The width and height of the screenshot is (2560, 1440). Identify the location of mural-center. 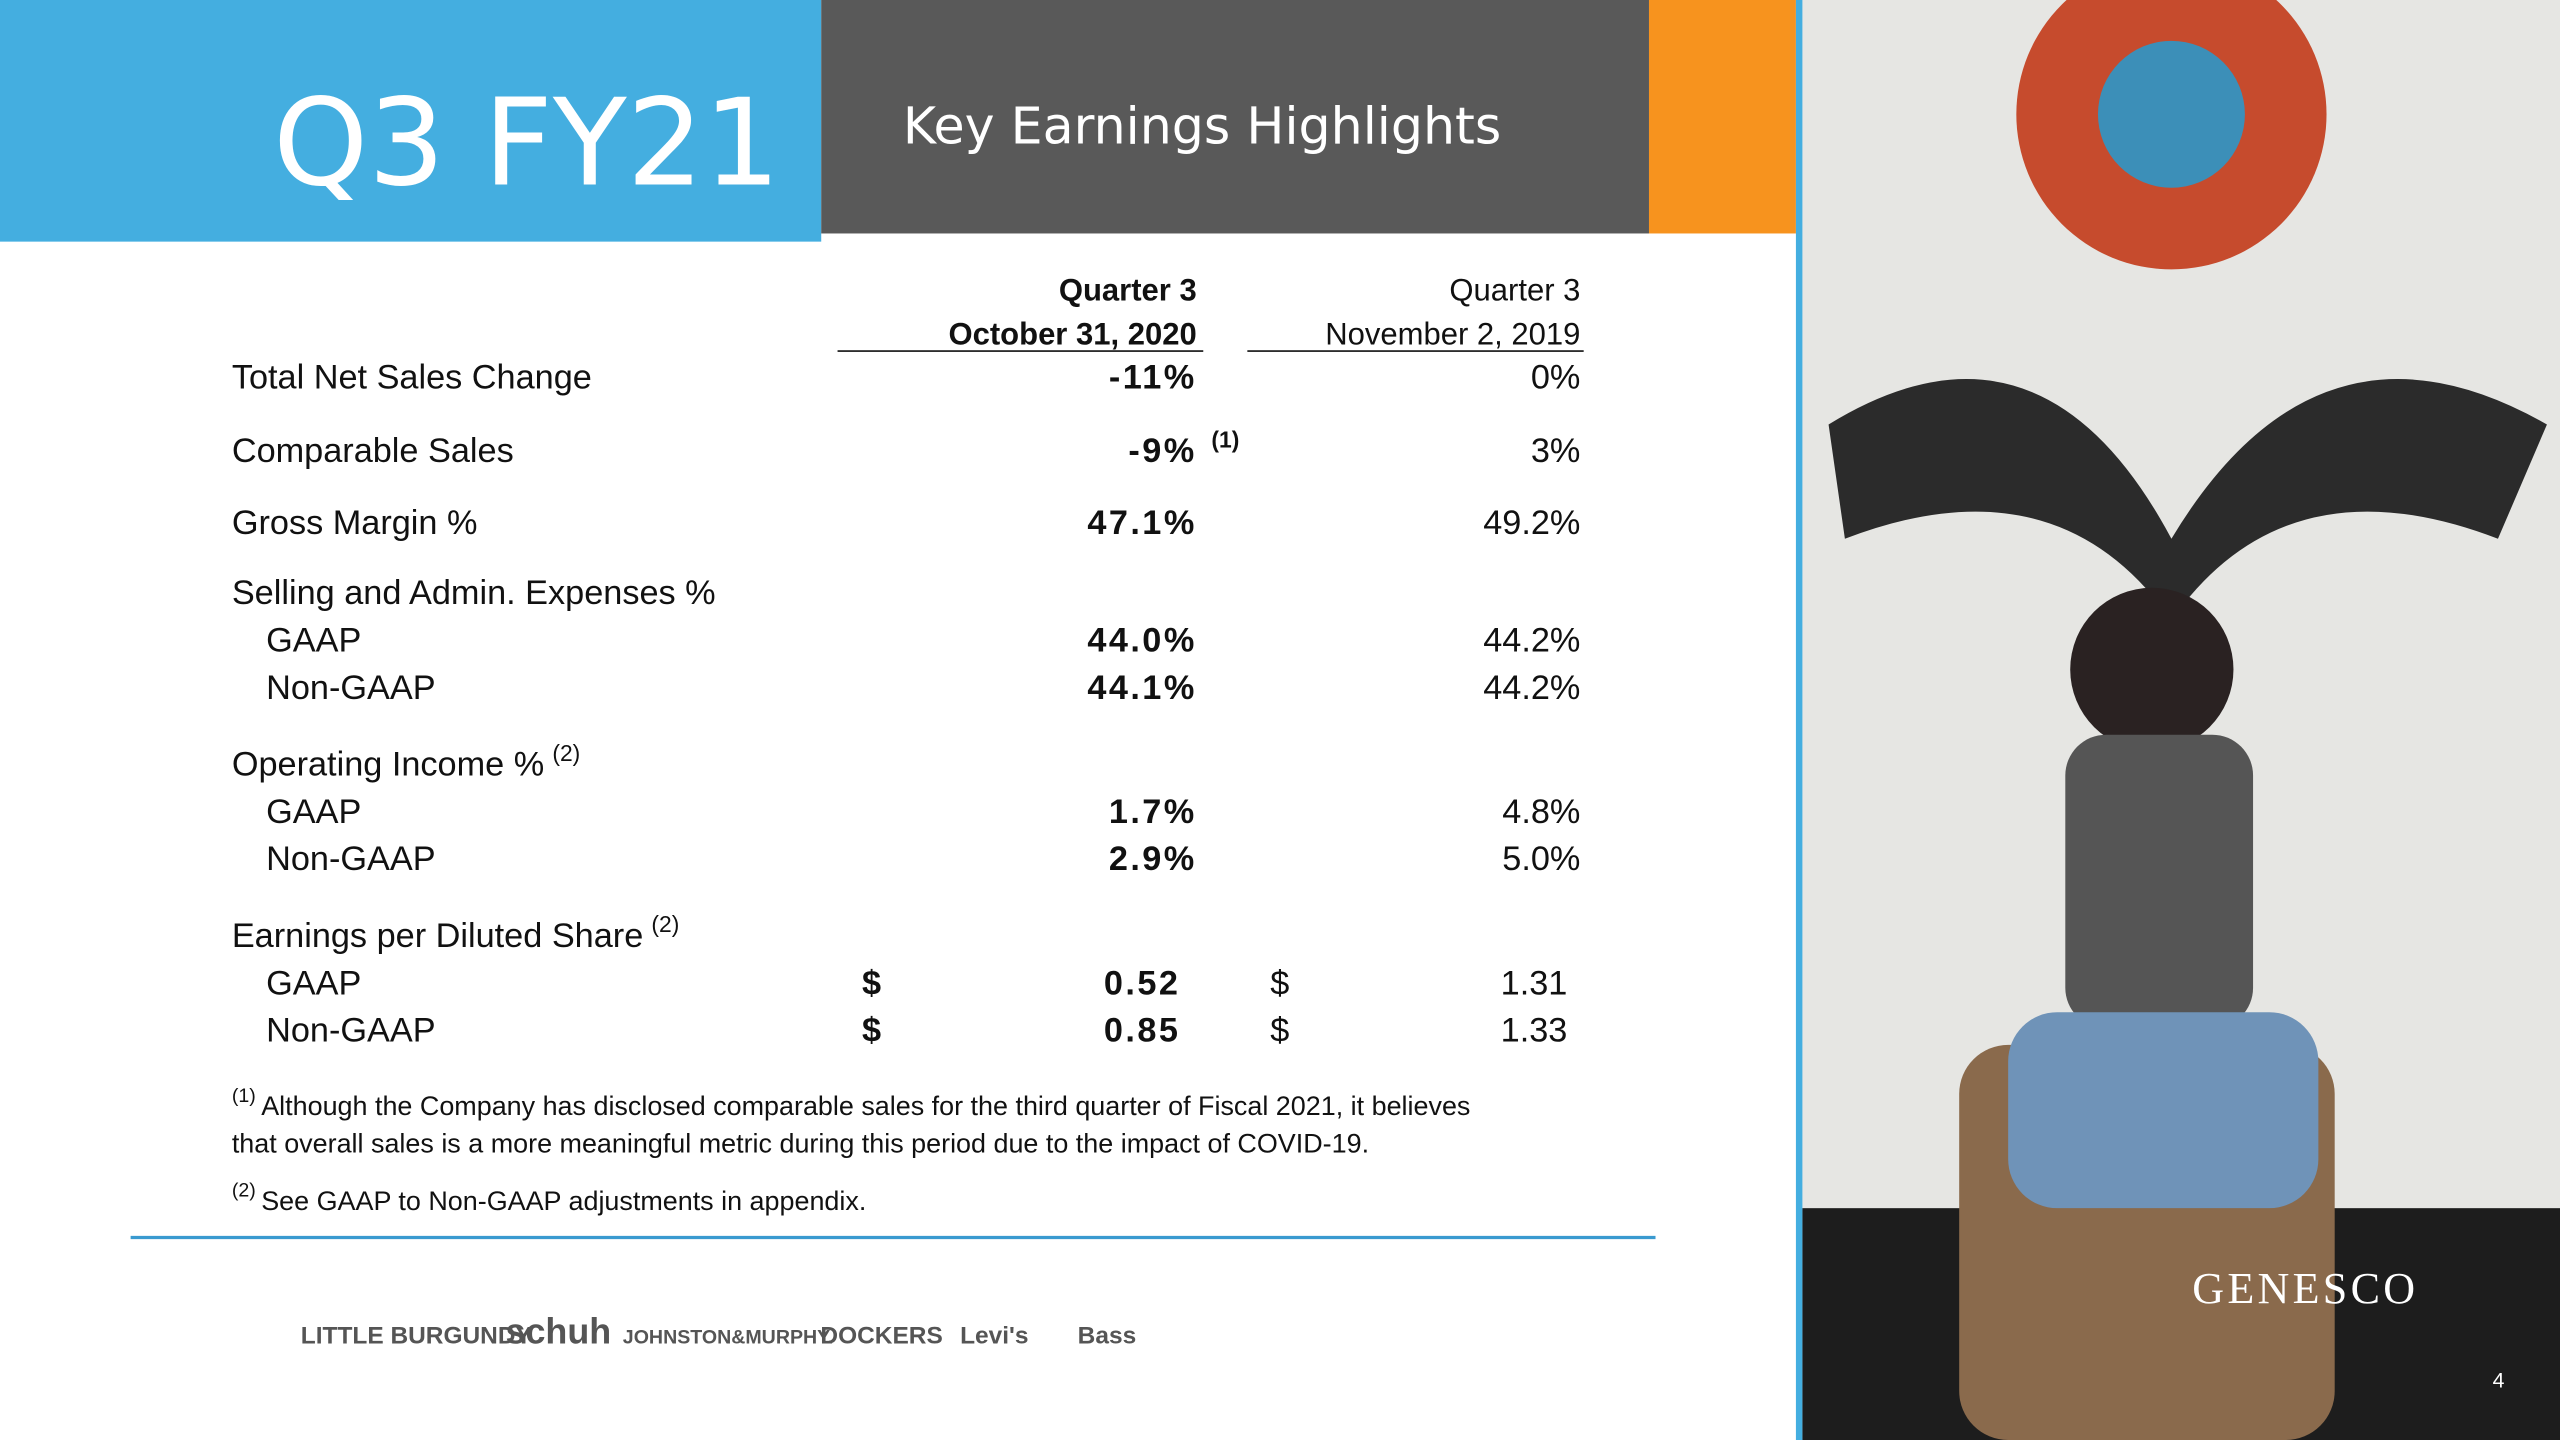
(2171, 114).